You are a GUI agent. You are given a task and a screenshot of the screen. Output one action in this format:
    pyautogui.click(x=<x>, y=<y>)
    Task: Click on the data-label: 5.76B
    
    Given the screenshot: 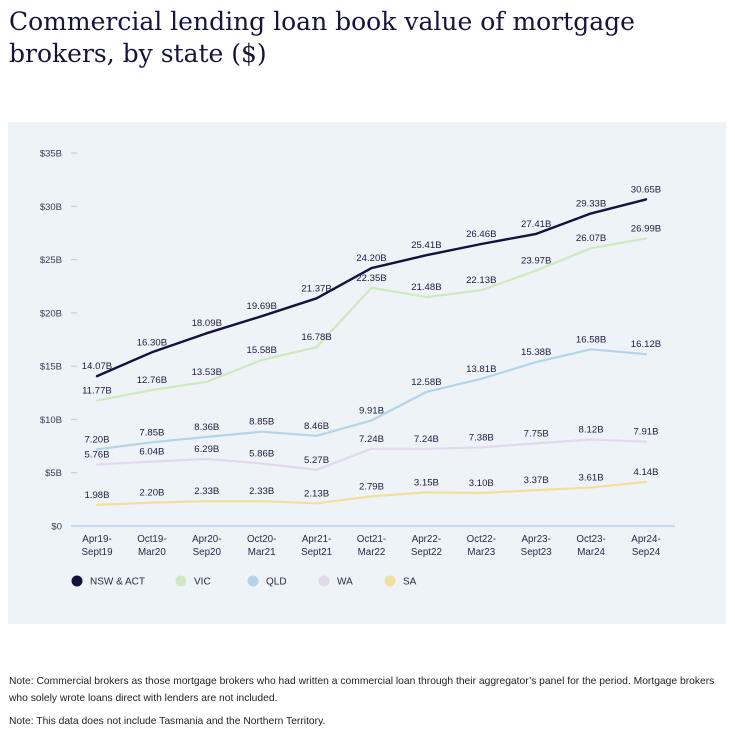 What is the action you would take?
    pyautogui.click(x=96, y=455)
    